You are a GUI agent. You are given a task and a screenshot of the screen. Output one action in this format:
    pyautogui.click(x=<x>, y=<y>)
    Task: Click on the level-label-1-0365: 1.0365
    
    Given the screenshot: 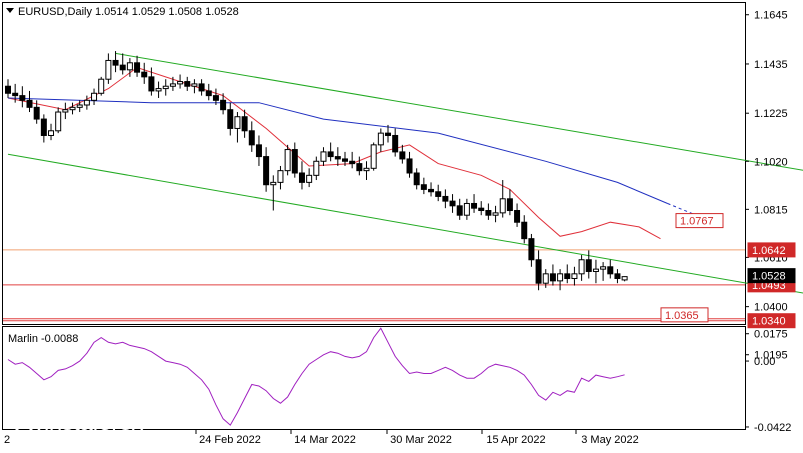 What is the action you would take?
    pyautogui.click(x=682, y=316)
    